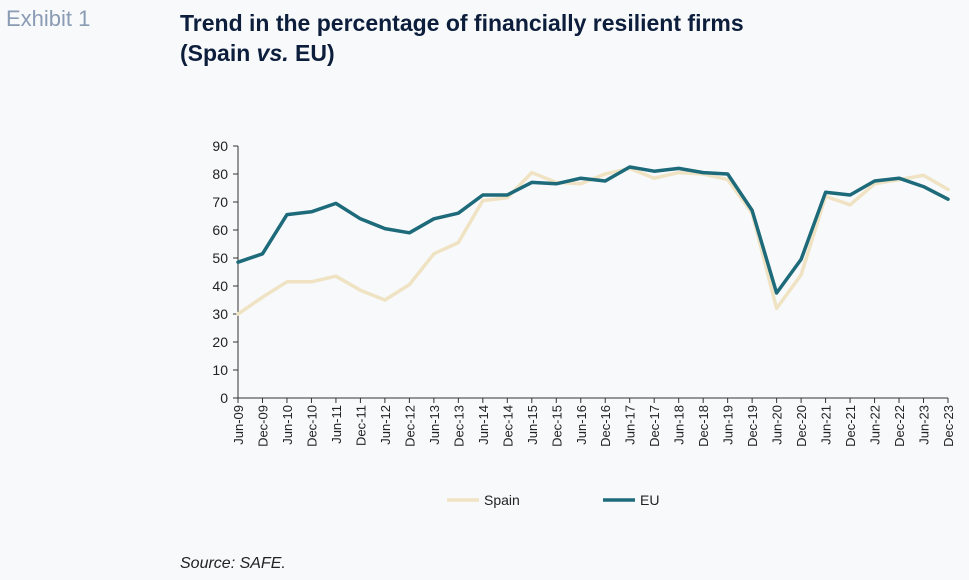 This screenshot has height=580, width=969. Describe the element at coordinates (654, 426) in the screenshot. I see `x-tick-label: Dec-17` at that location.